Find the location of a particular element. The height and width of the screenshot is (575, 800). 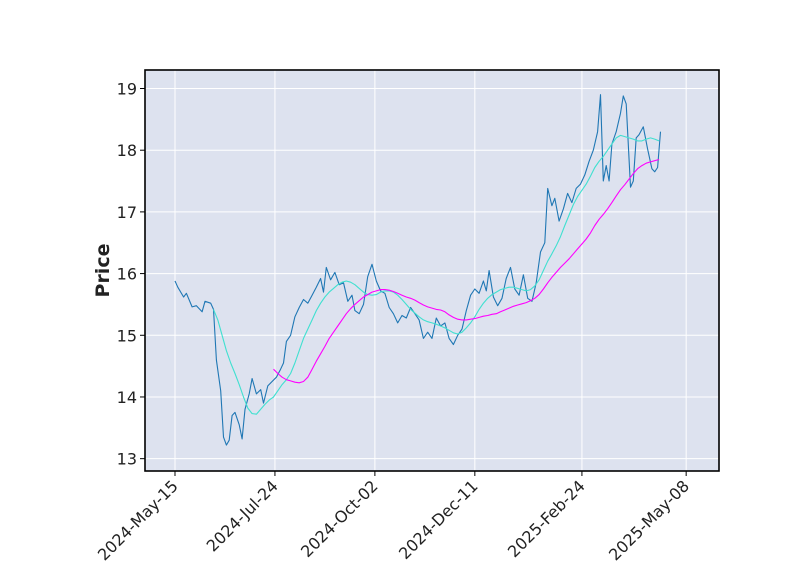

y-tick-label: 18 is located at coordinates (127, 150).